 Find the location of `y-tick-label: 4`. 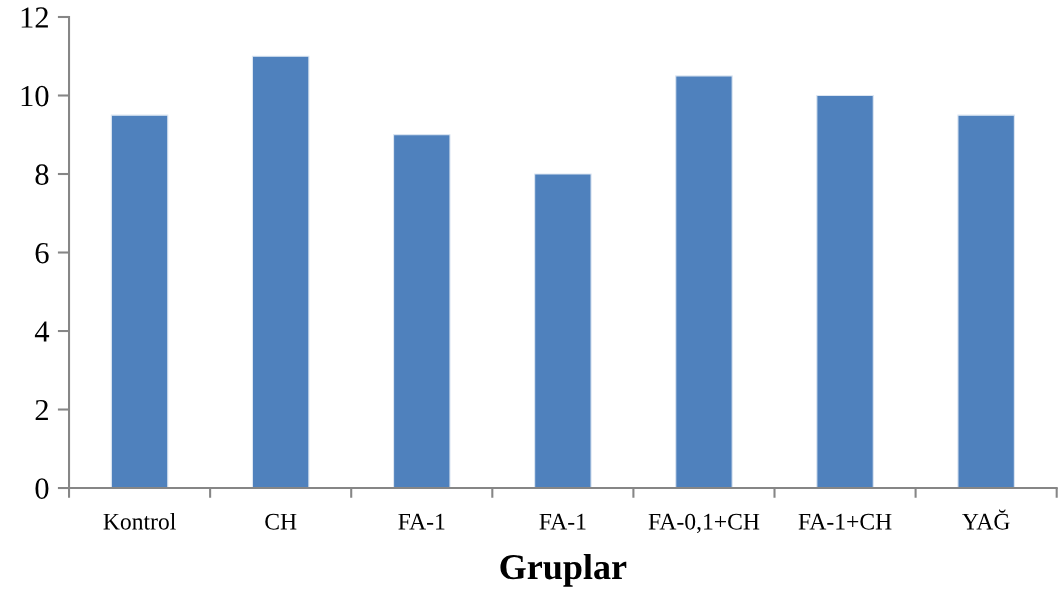

y-tick-label: 4 is located at coordinates (42, 331).